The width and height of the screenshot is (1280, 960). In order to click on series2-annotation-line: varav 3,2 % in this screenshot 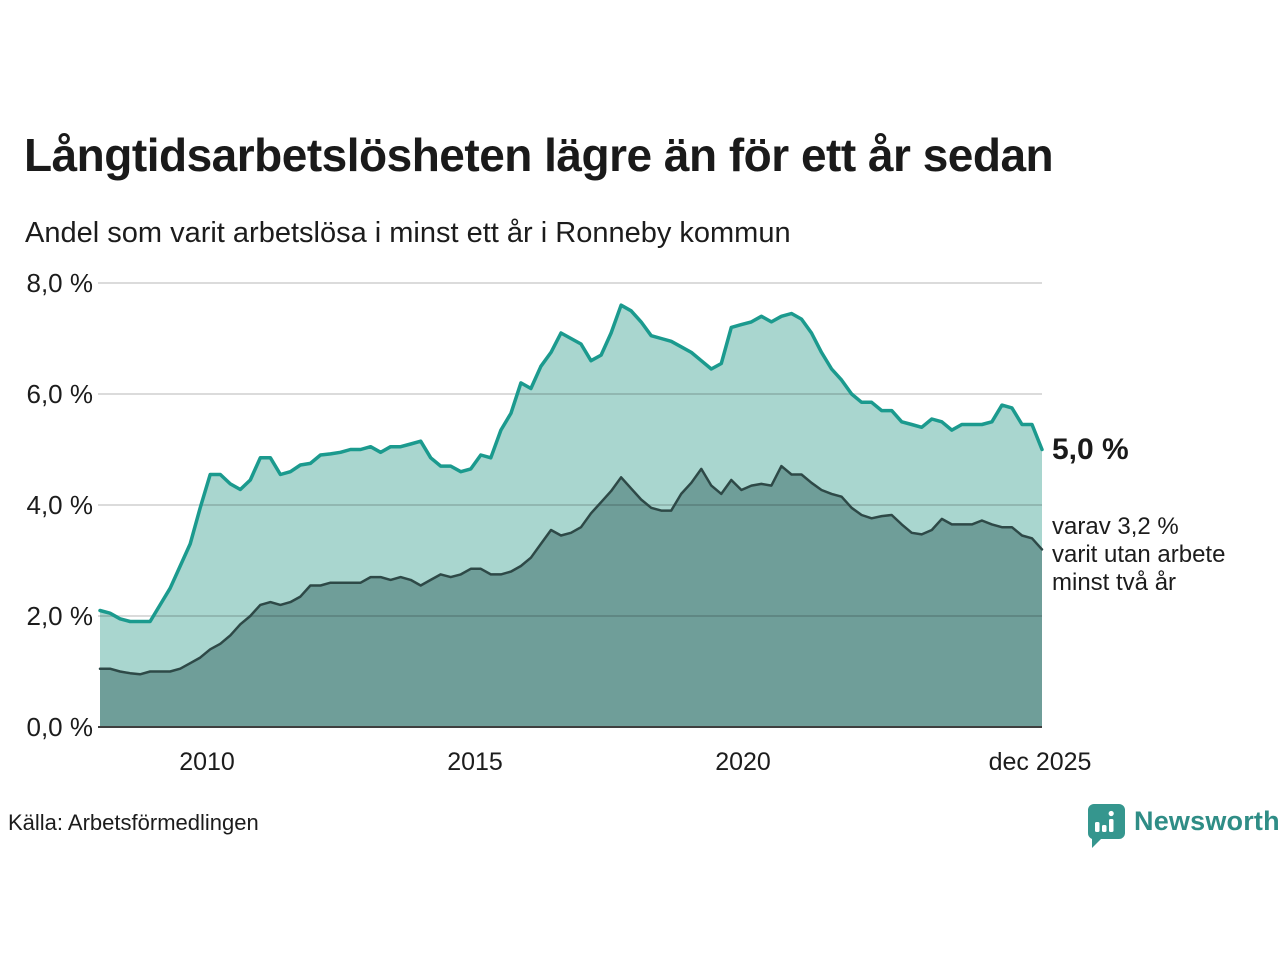, I will do `click(1115, 526)`.